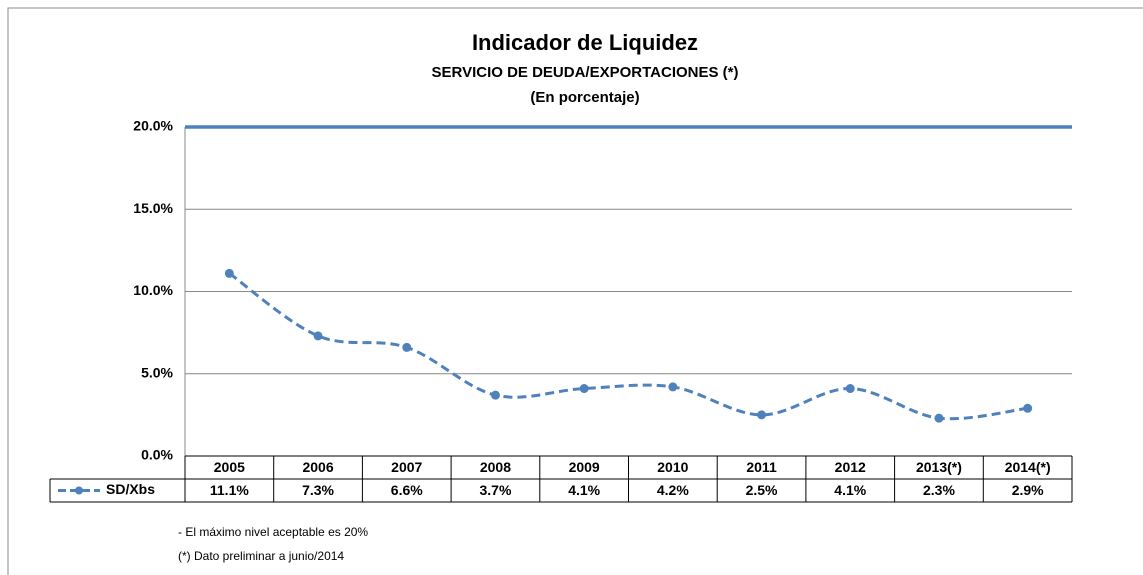  I want to click on x-tick-label: 2006, so click(317, 467).